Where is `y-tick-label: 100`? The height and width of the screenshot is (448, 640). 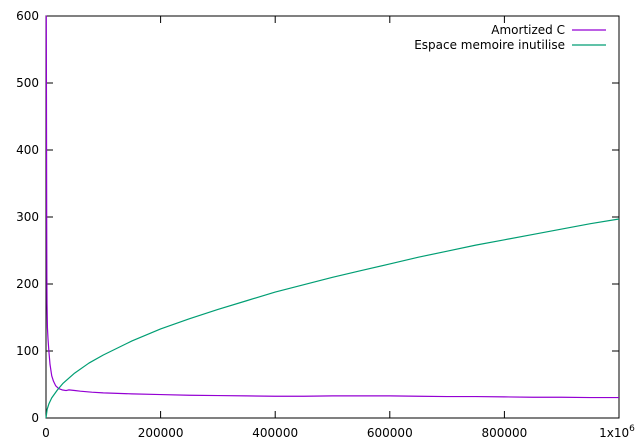
y-tick-label: 100 is located at coordinates (27, 351).